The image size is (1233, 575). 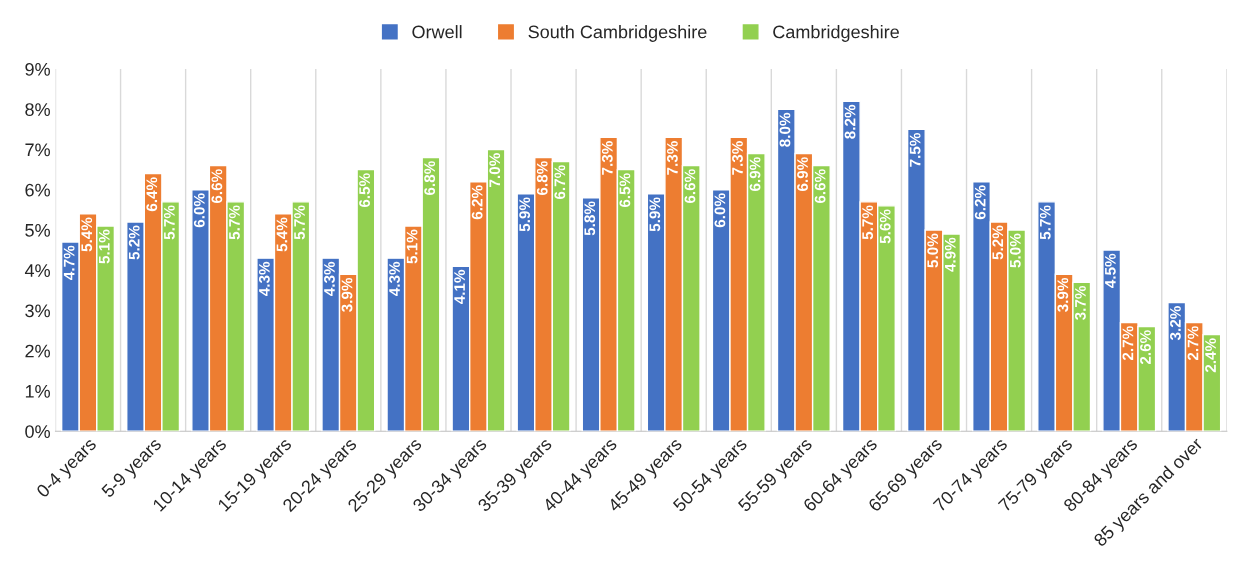 What do you see at coordinates (459, 287) in the screenshot?
I see `data-label: 4.1%` at bounding box center [459, 287].